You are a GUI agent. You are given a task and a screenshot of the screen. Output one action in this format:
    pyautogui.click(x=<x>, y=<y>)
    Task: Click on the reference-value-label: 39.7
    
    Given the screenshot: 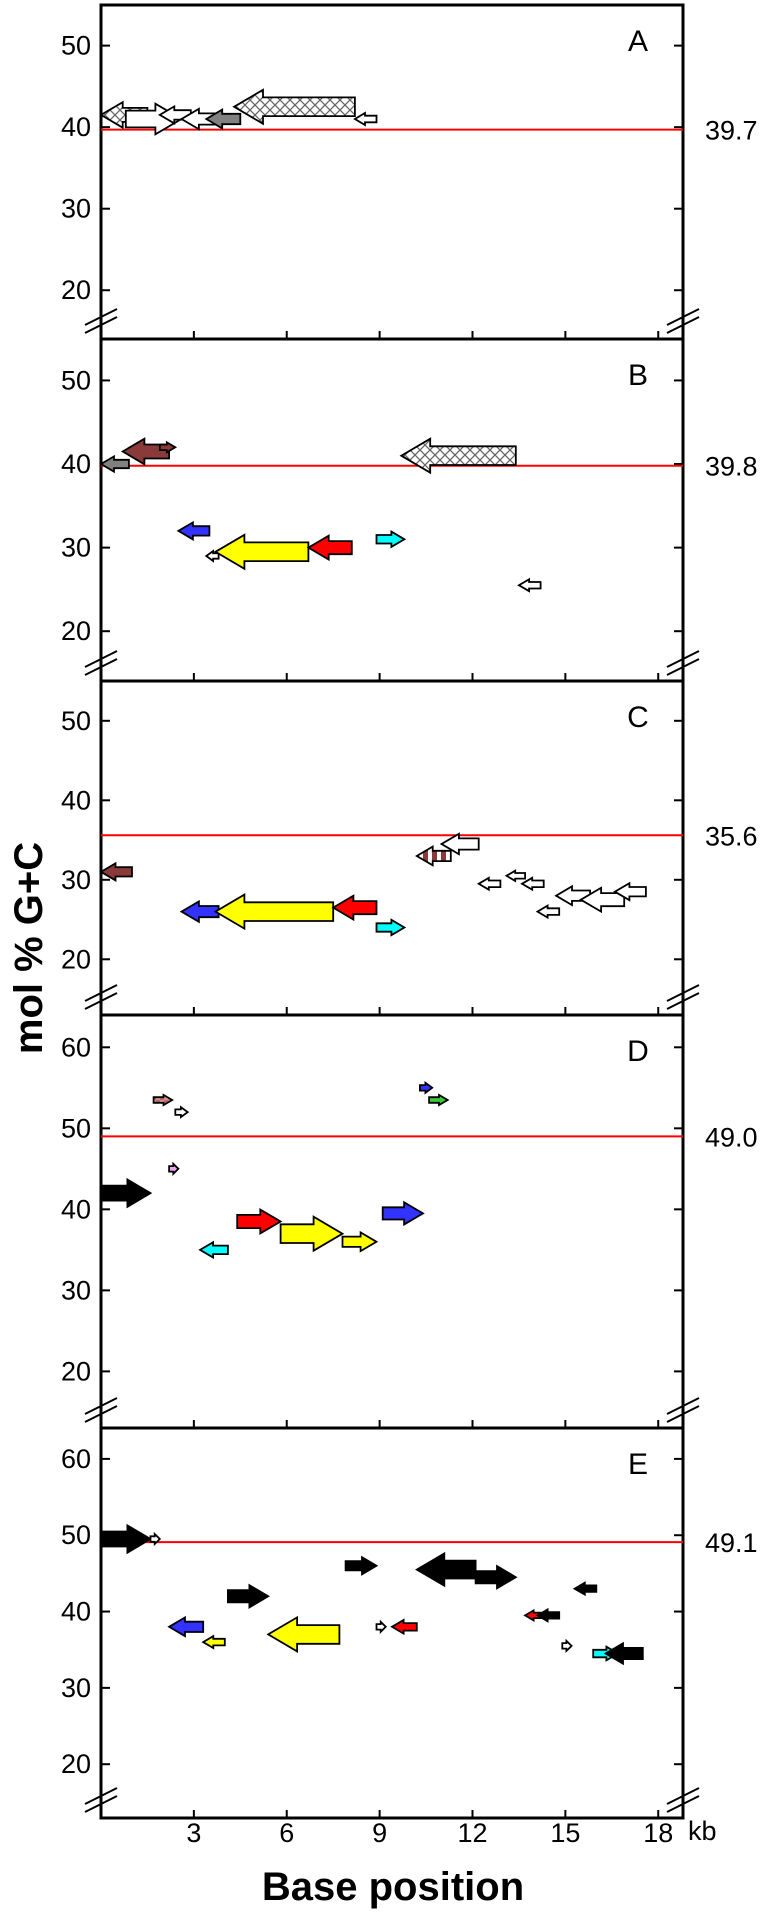 What is the action you would take?
    pyautogui.click(x=731, y=131)
    